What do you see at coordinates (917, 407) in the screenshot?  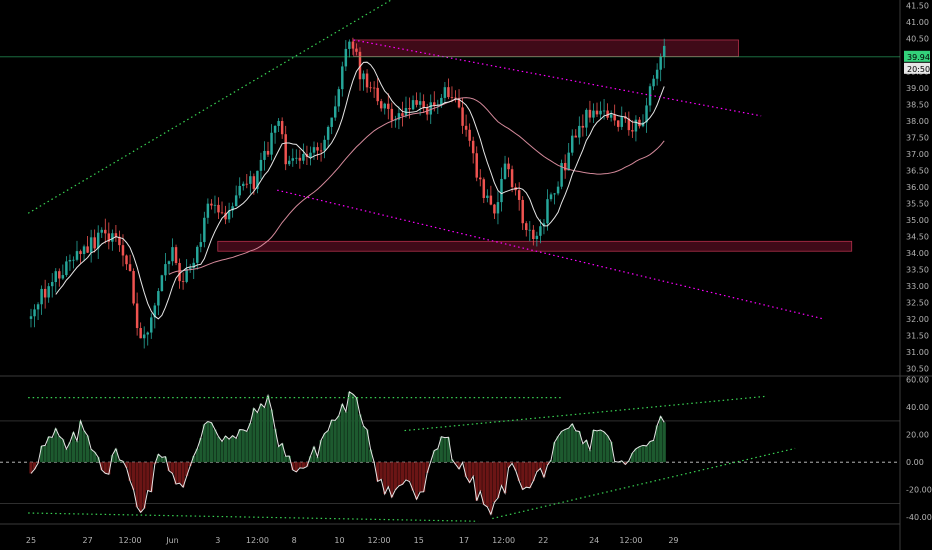 I see `oscillator-tick-label: 40.00` at bounding box center [917, 407].